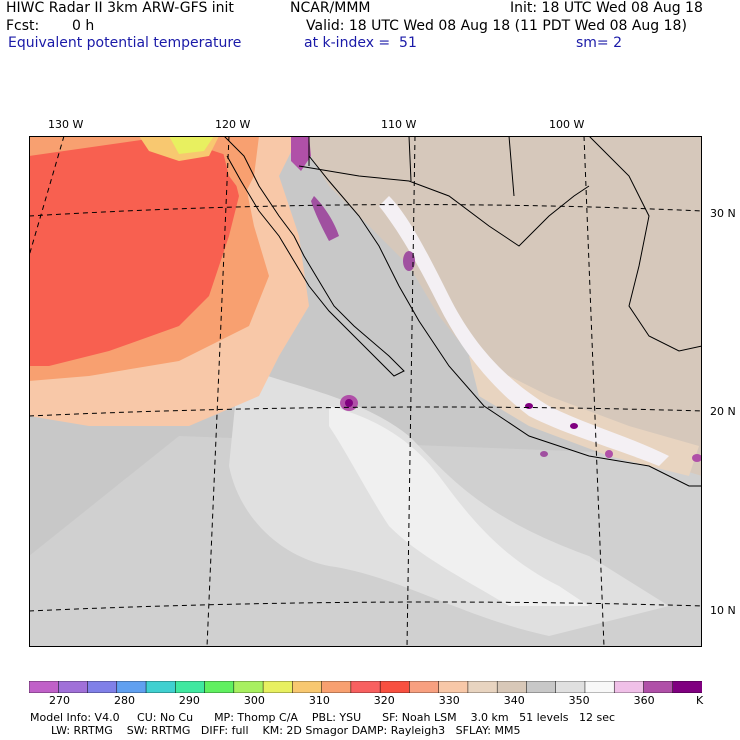  Describe the element at coordinates (191, 145) in the screenshot. I see `warm-cell-core` at that location.